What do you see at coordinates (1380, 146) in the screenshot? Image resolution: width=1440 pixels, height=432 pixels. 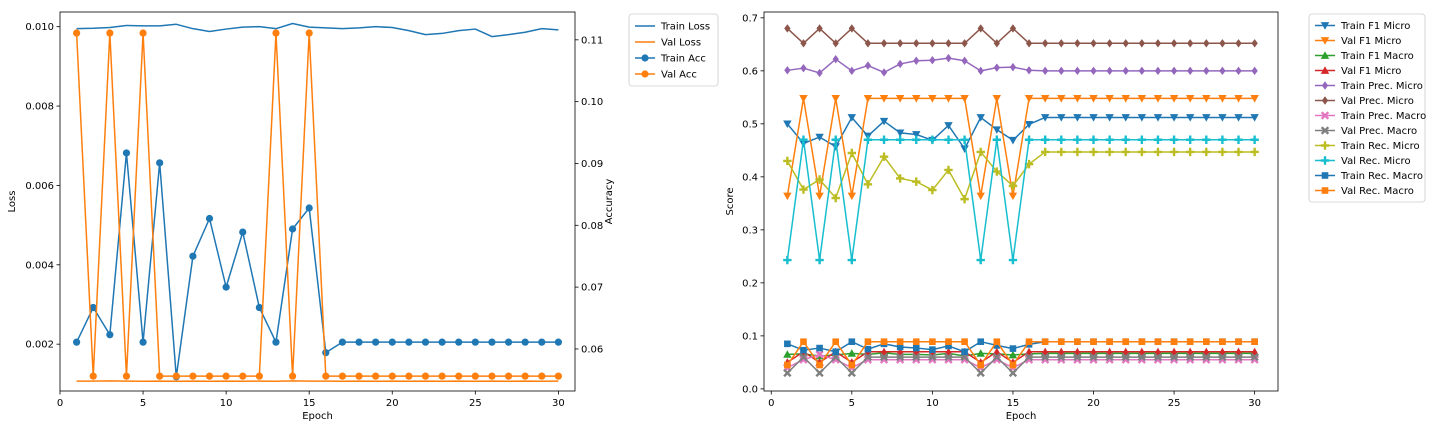 I see `legend-label: Train Rec. Micro` at bounding box center [1380, 146].